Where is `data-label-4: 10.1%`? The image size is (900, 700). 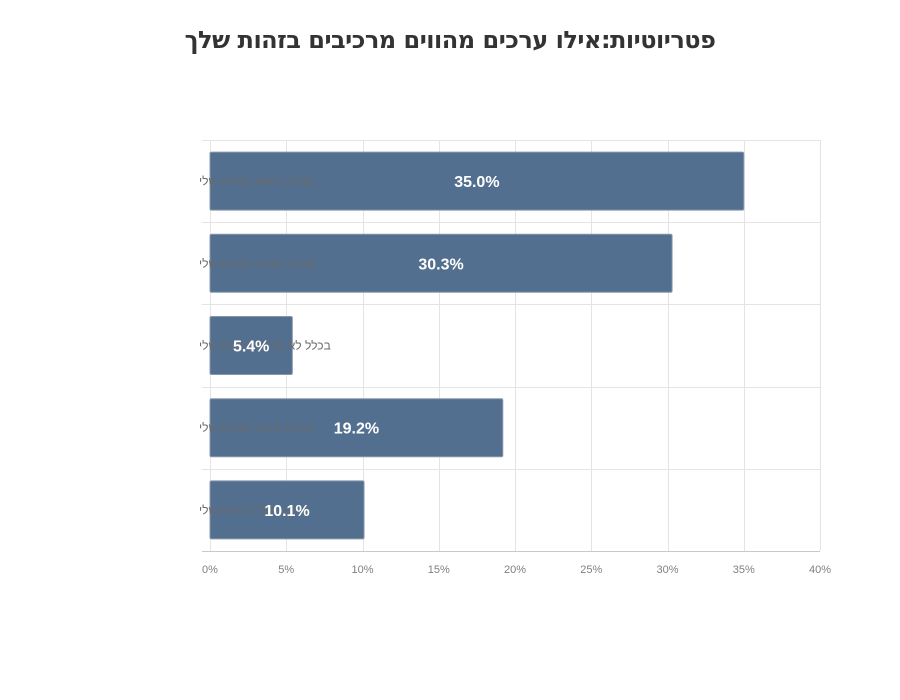
data-label-4: 10.1% is located at coordinates (286, 511).